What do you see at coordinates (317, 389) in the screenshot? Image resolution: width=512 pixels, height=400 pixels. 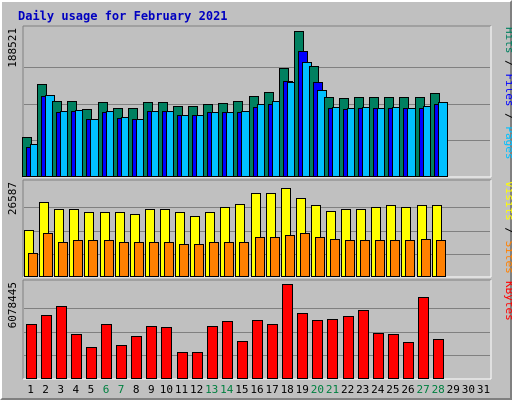 I see `x-tick-label: 20` at bounding box center [317, 389].